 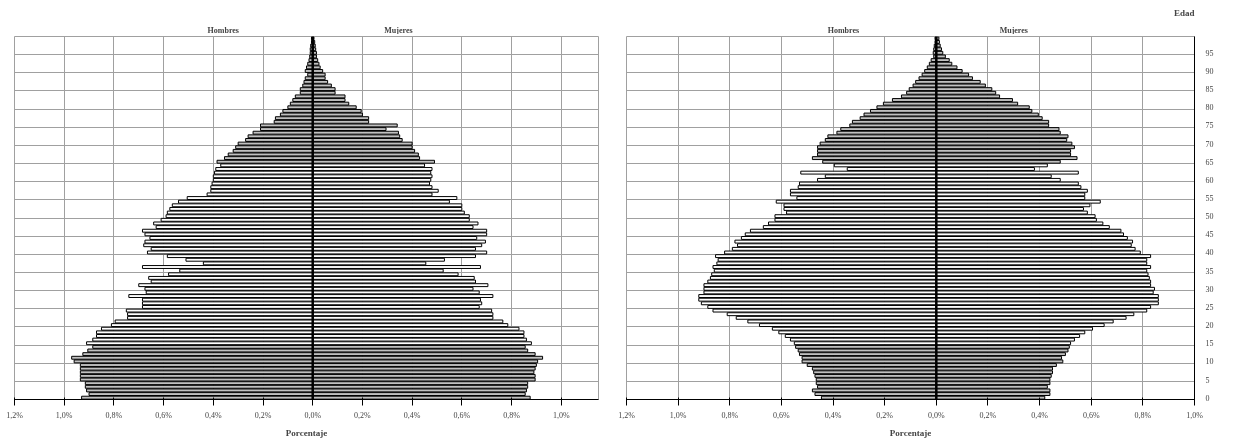 What do you see at coordinates (1209, 53) in the screenshot?
I see `y-tick-label: 95` at bounding box center [1209, 53].